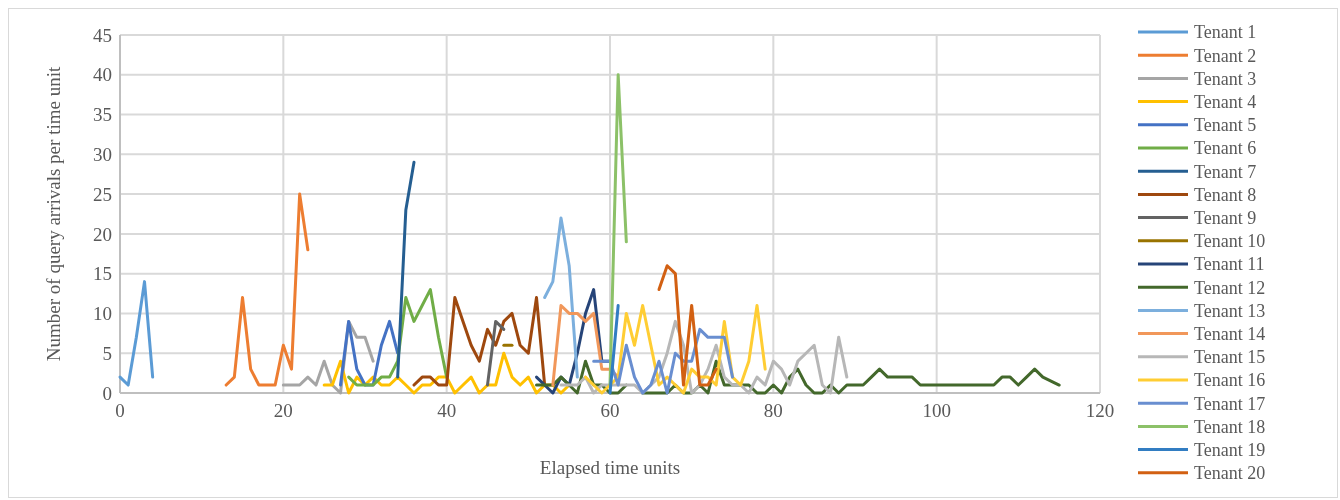 Image resolution: width=1340 pixels, height=500 pixels. What do you see at coordinates (1230, 403) in the screenshot?
I see `legend-label: Tenant 17` at bounding box center [1230, 403].